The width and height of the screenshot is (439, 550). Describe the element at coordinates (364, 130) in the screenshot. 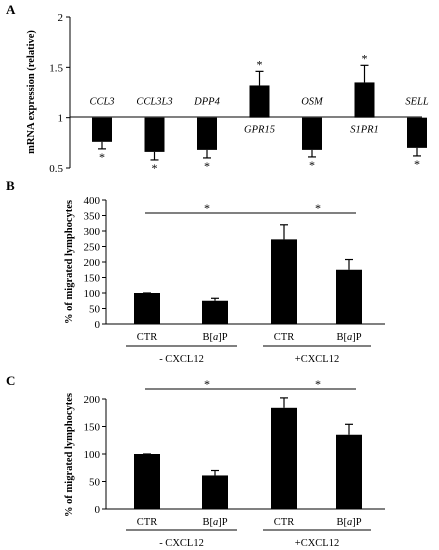

I see `panel-a-category-label: S1PR1` at that location.